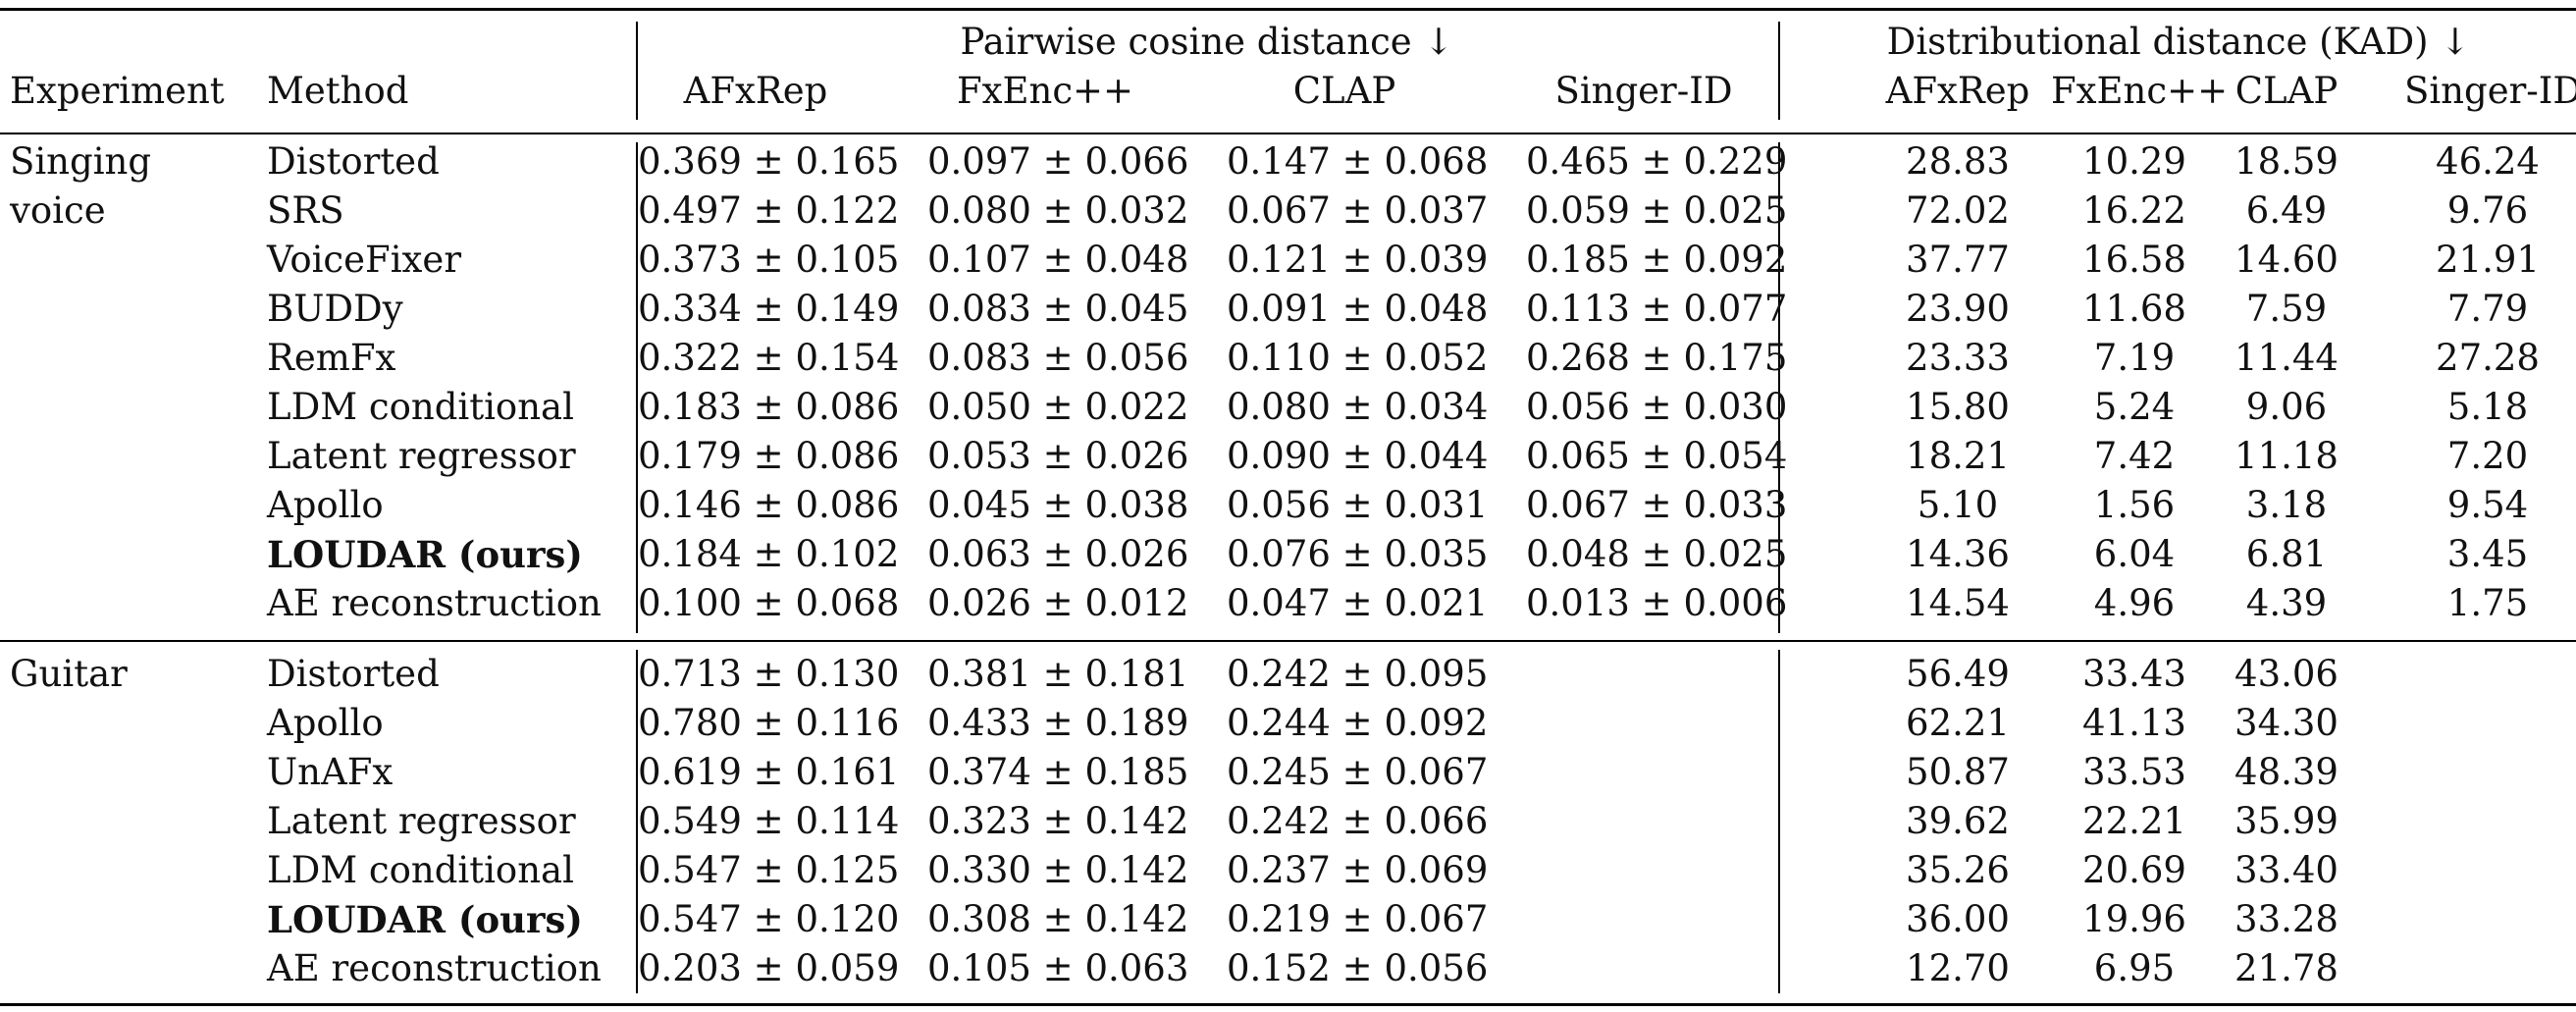  Describe the element at coordinates (1358, 968) in the screenshot. I see `value-cell: 0.152 ± 0.056` at that location.